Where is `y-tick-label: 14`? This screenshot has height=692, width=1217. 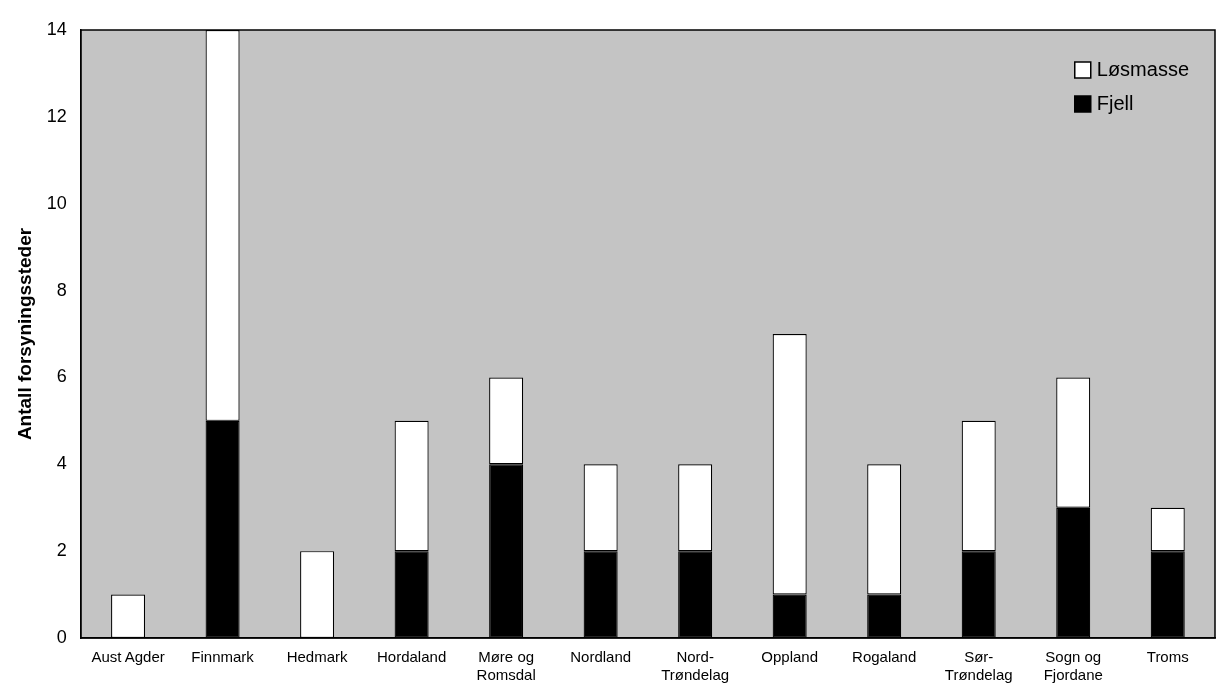
y-tick-label: 14 is located at coordinates (56, 28).